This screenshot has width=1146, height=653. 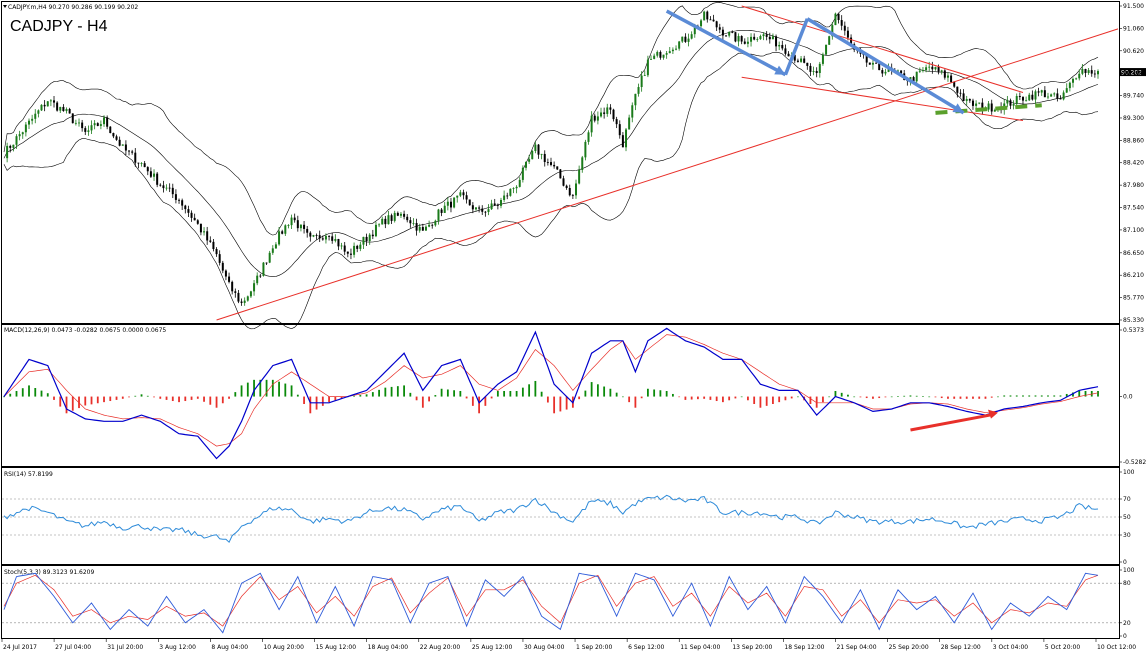 I want to click on time-axis-label: 3 Oct 04:00, so click(x=1010, y=647).